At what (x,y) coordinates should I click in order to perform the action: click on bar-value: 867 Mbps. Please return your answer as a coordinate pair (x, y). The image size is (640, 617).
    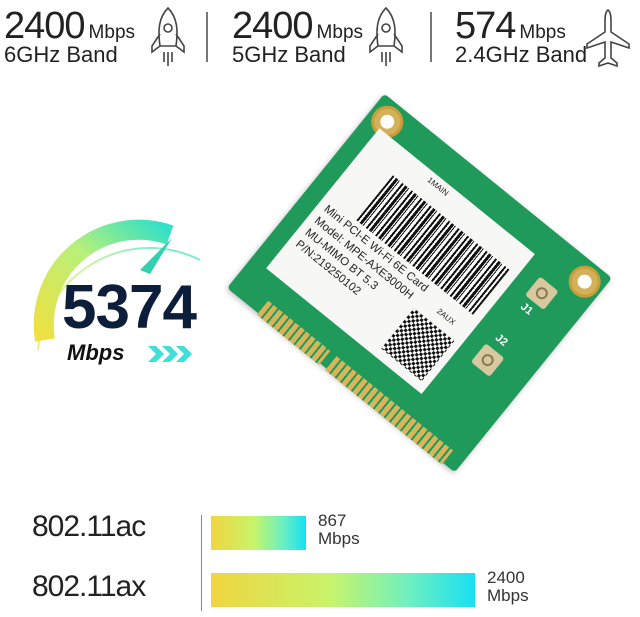
    Looking at the image, I should click on (339, 529).